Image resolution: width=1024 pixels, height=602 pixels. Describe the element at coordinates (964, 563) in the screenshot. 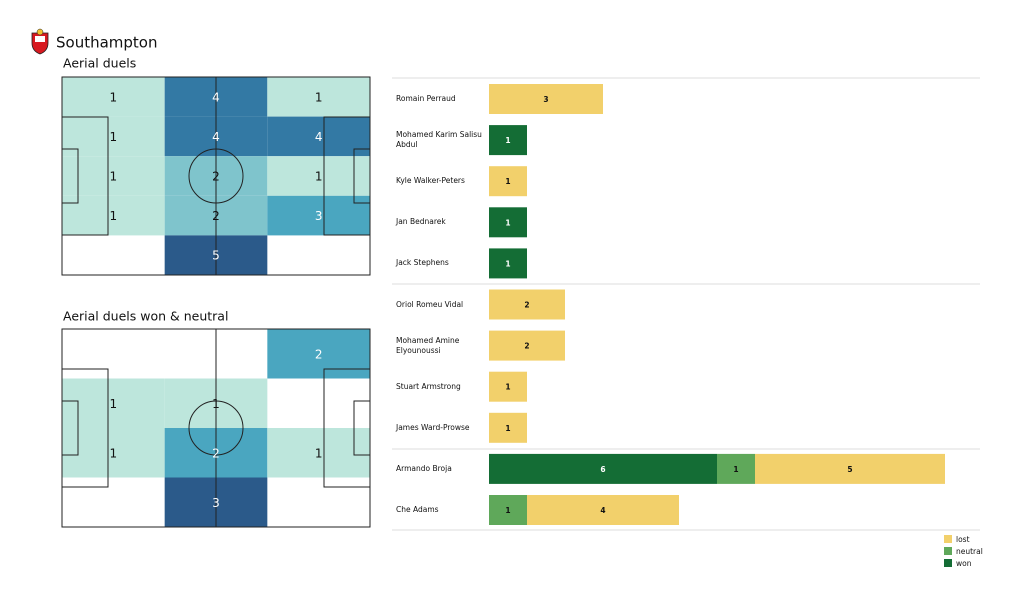

I see `legend-label: won` at that location.